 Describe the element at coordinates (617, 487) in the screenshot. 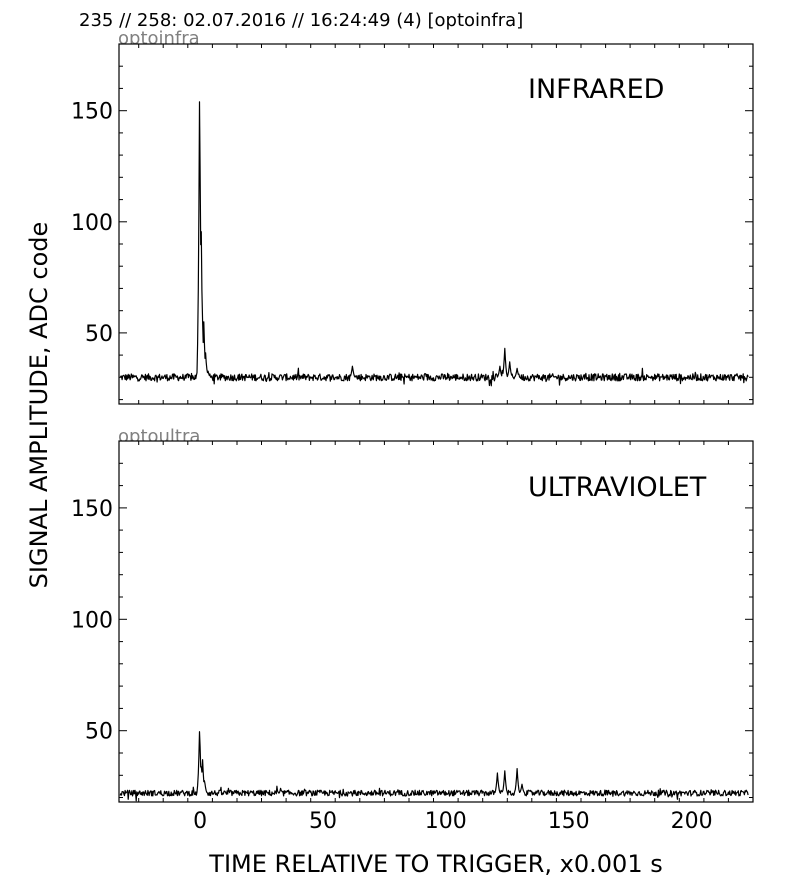

I see `panel-label-ultraviolet: ULTRAVIOLET` at that location.